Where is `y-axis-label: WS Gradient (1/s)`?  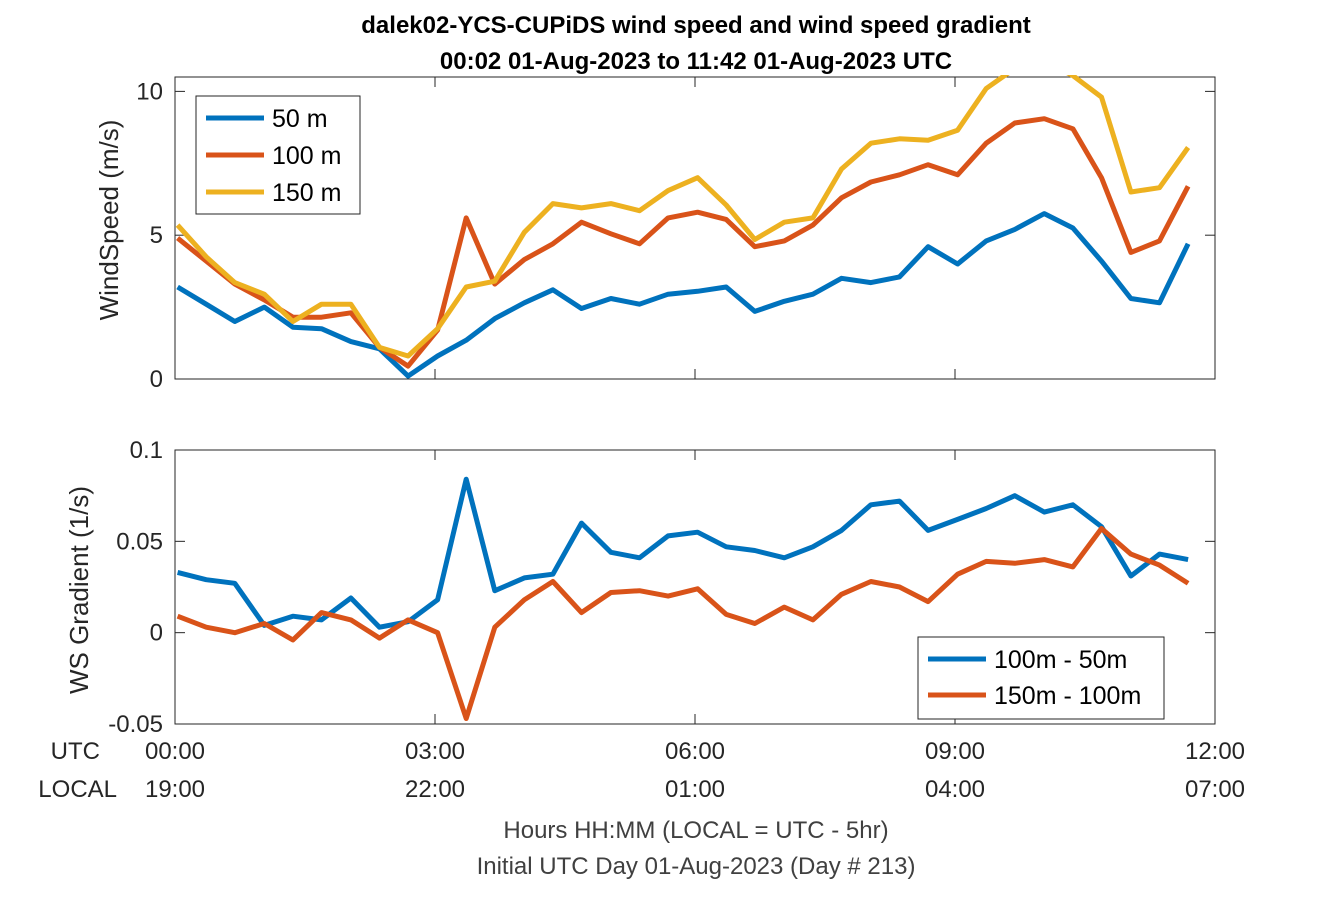
y-axis-label: WS Gradient (1/s) is located at coordinates (79, 590).